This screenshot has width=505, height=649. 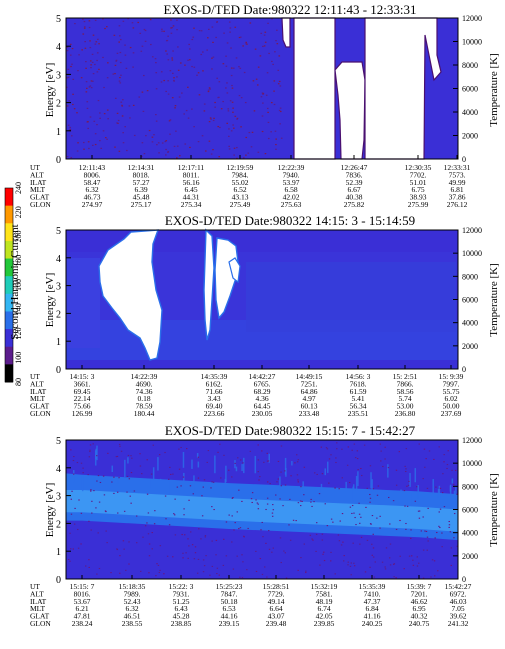 I want to click on panel2-ylabel-right: Temperature [K], so click(x=494, y=299).